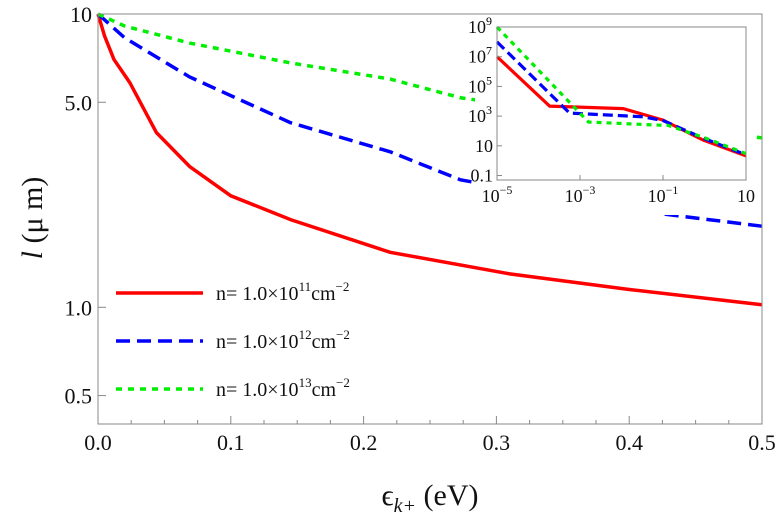  What do you see at coordinates (482, 176) in the screenshot?
I see `inset-y-tick-label: 0.1` at bounding box center [482, 176].